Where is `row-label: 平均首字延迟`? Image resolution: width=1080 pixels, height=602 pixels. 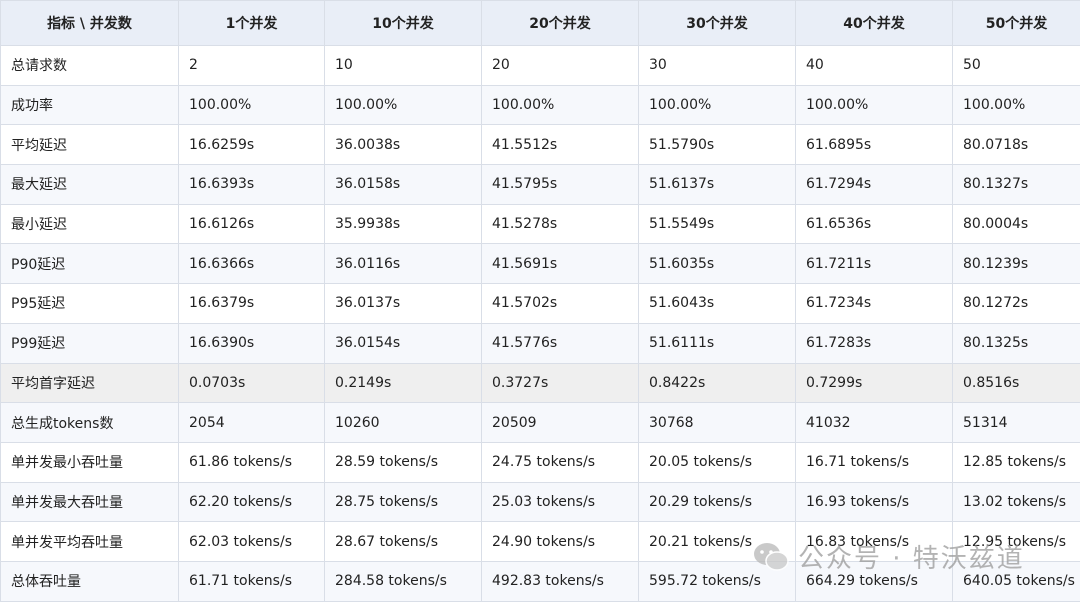 row-label: 平均首字延迟 is located at coordinates (90, 383).